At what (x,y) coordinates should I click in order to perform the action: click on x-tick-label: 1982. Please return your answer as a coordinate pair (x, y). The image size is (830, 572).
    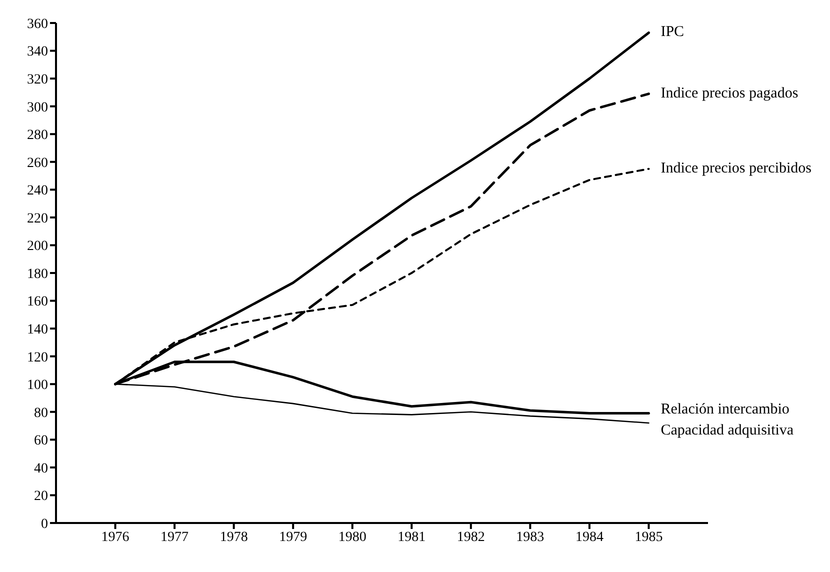
    Looking at the image, I should click on (470, 537).